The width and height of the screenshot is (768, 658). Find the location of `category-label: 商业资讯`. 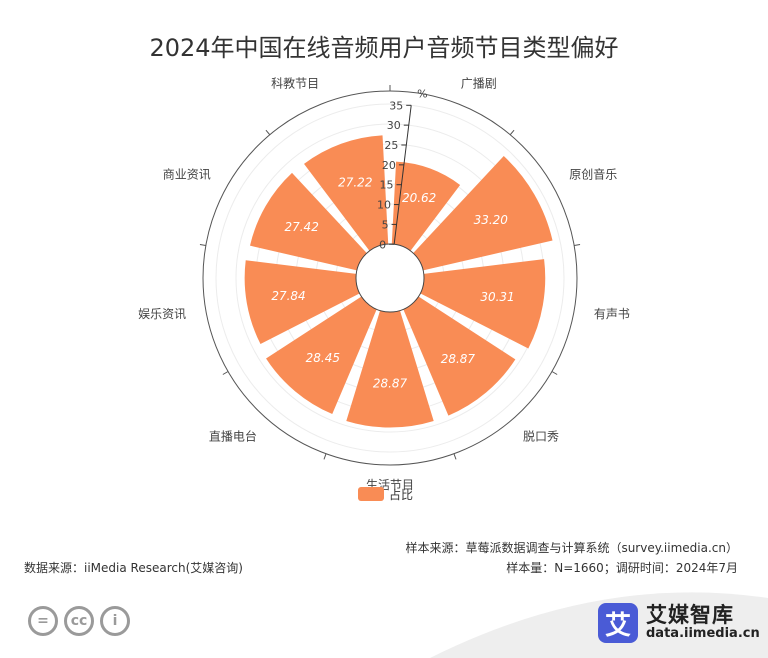

category-label: 商业资讯 is located at coordinates (187, 174).